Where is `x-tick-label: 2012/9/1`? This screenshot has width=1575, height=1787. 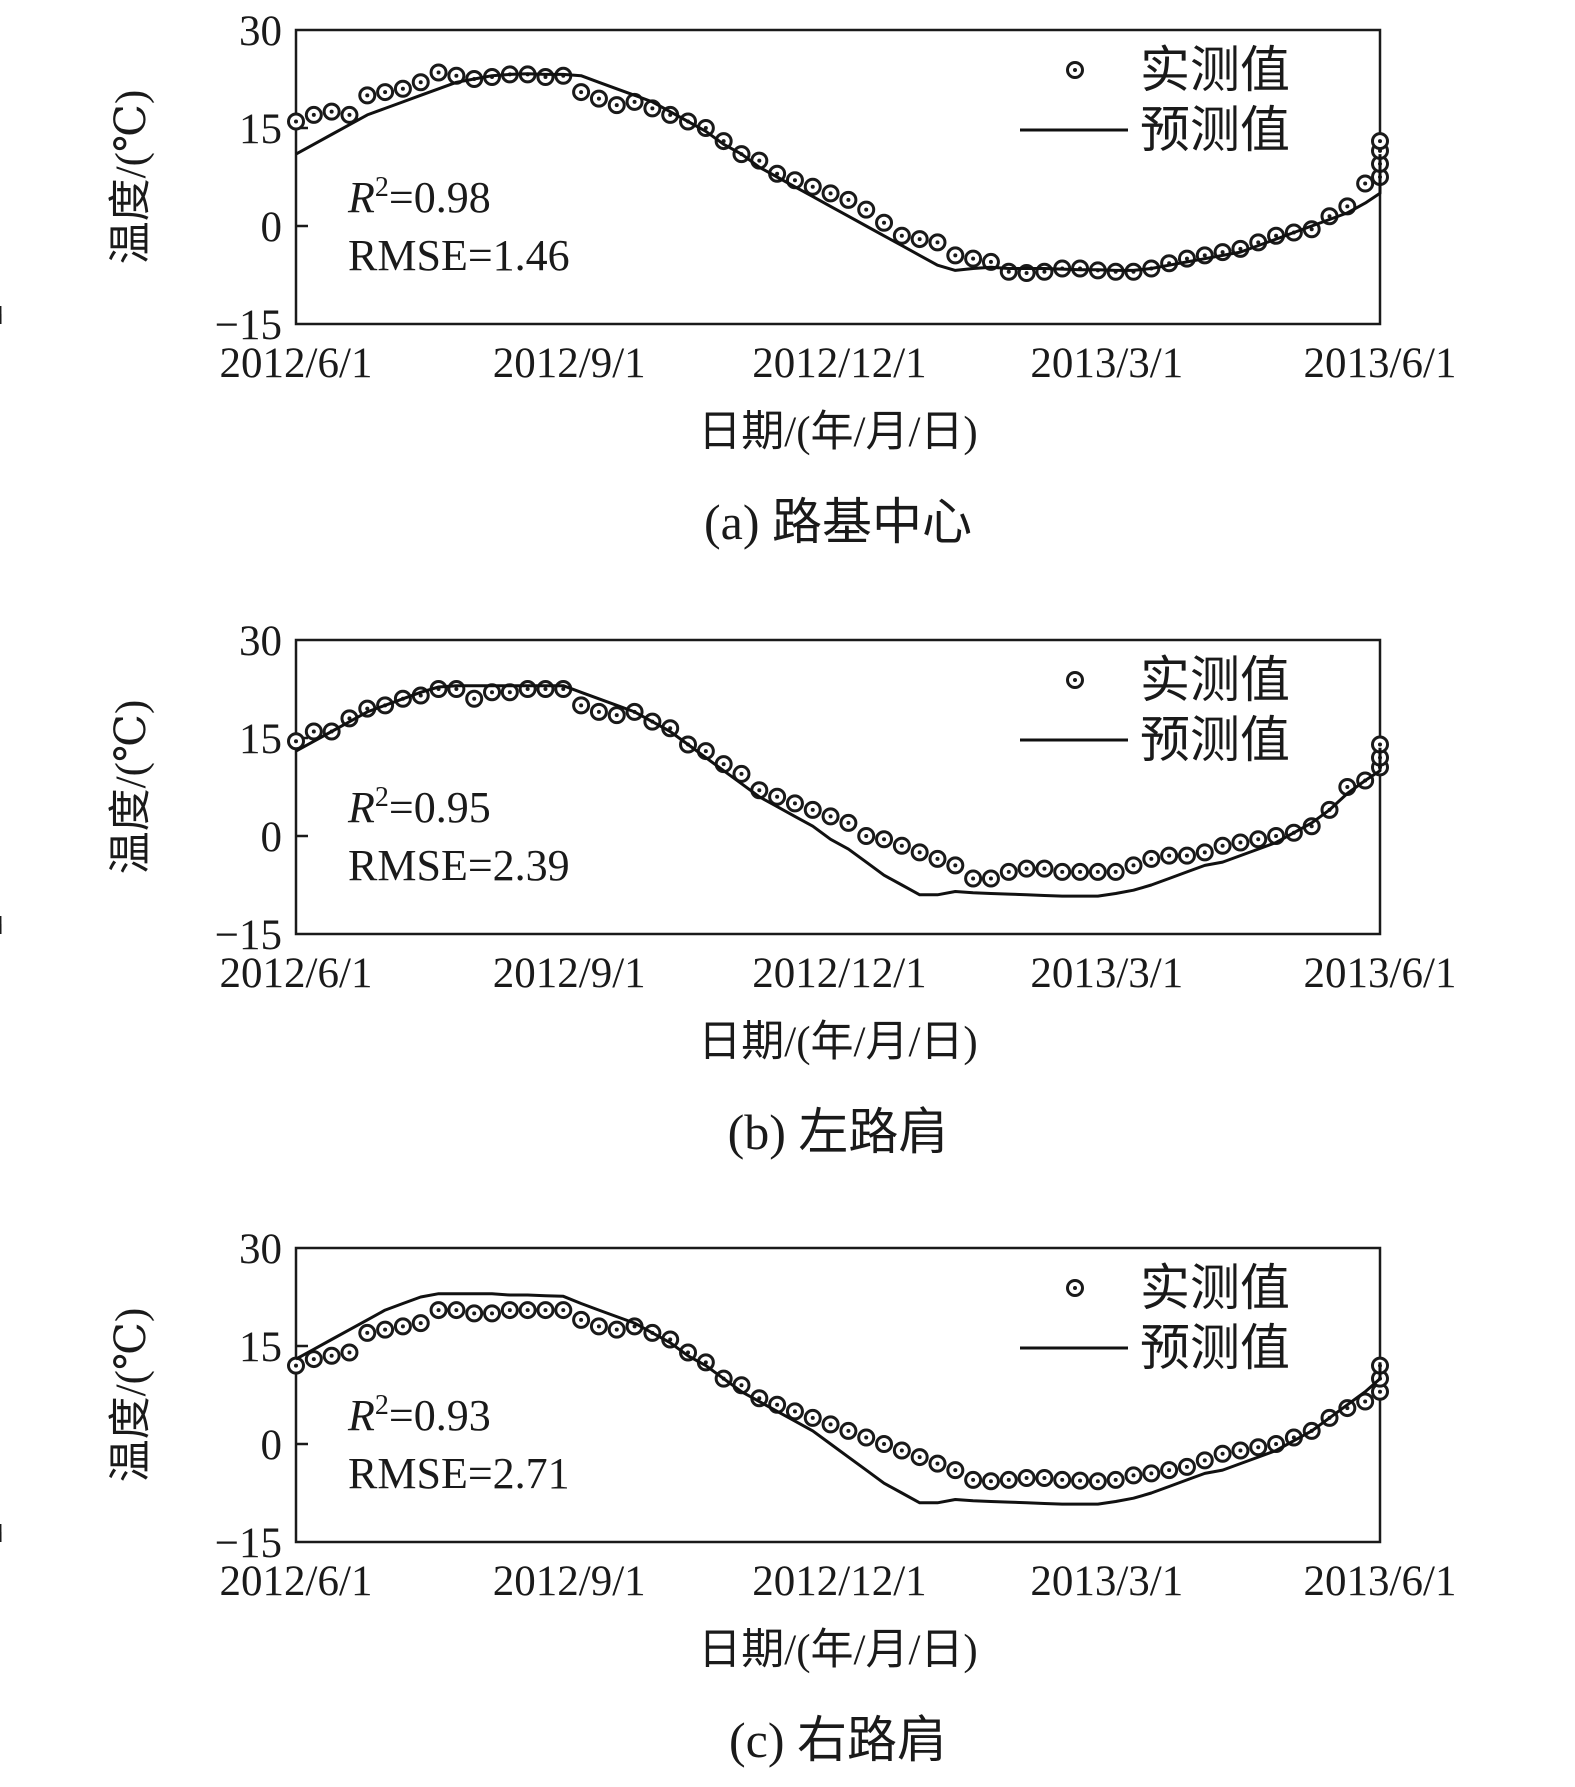
x-tick-label: 2012/9/1 is located at coordinates (569, 363).